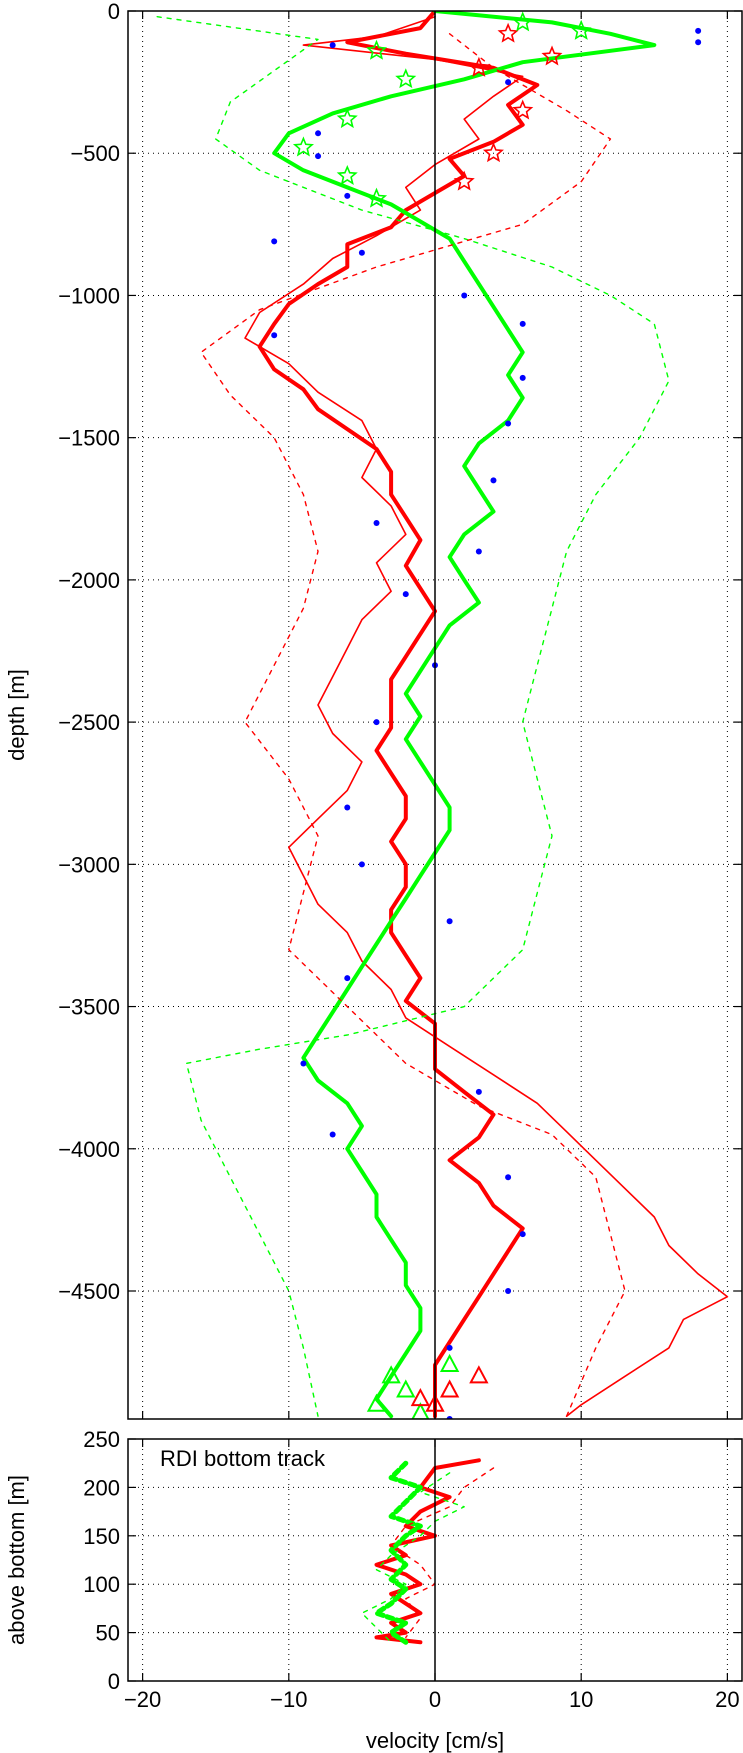 The image size is (743, 1753). What do you see at coordinates (101, 1536) in the screenshot?
I see `y-tick-label: 150` at bounding box center [101, 1536].